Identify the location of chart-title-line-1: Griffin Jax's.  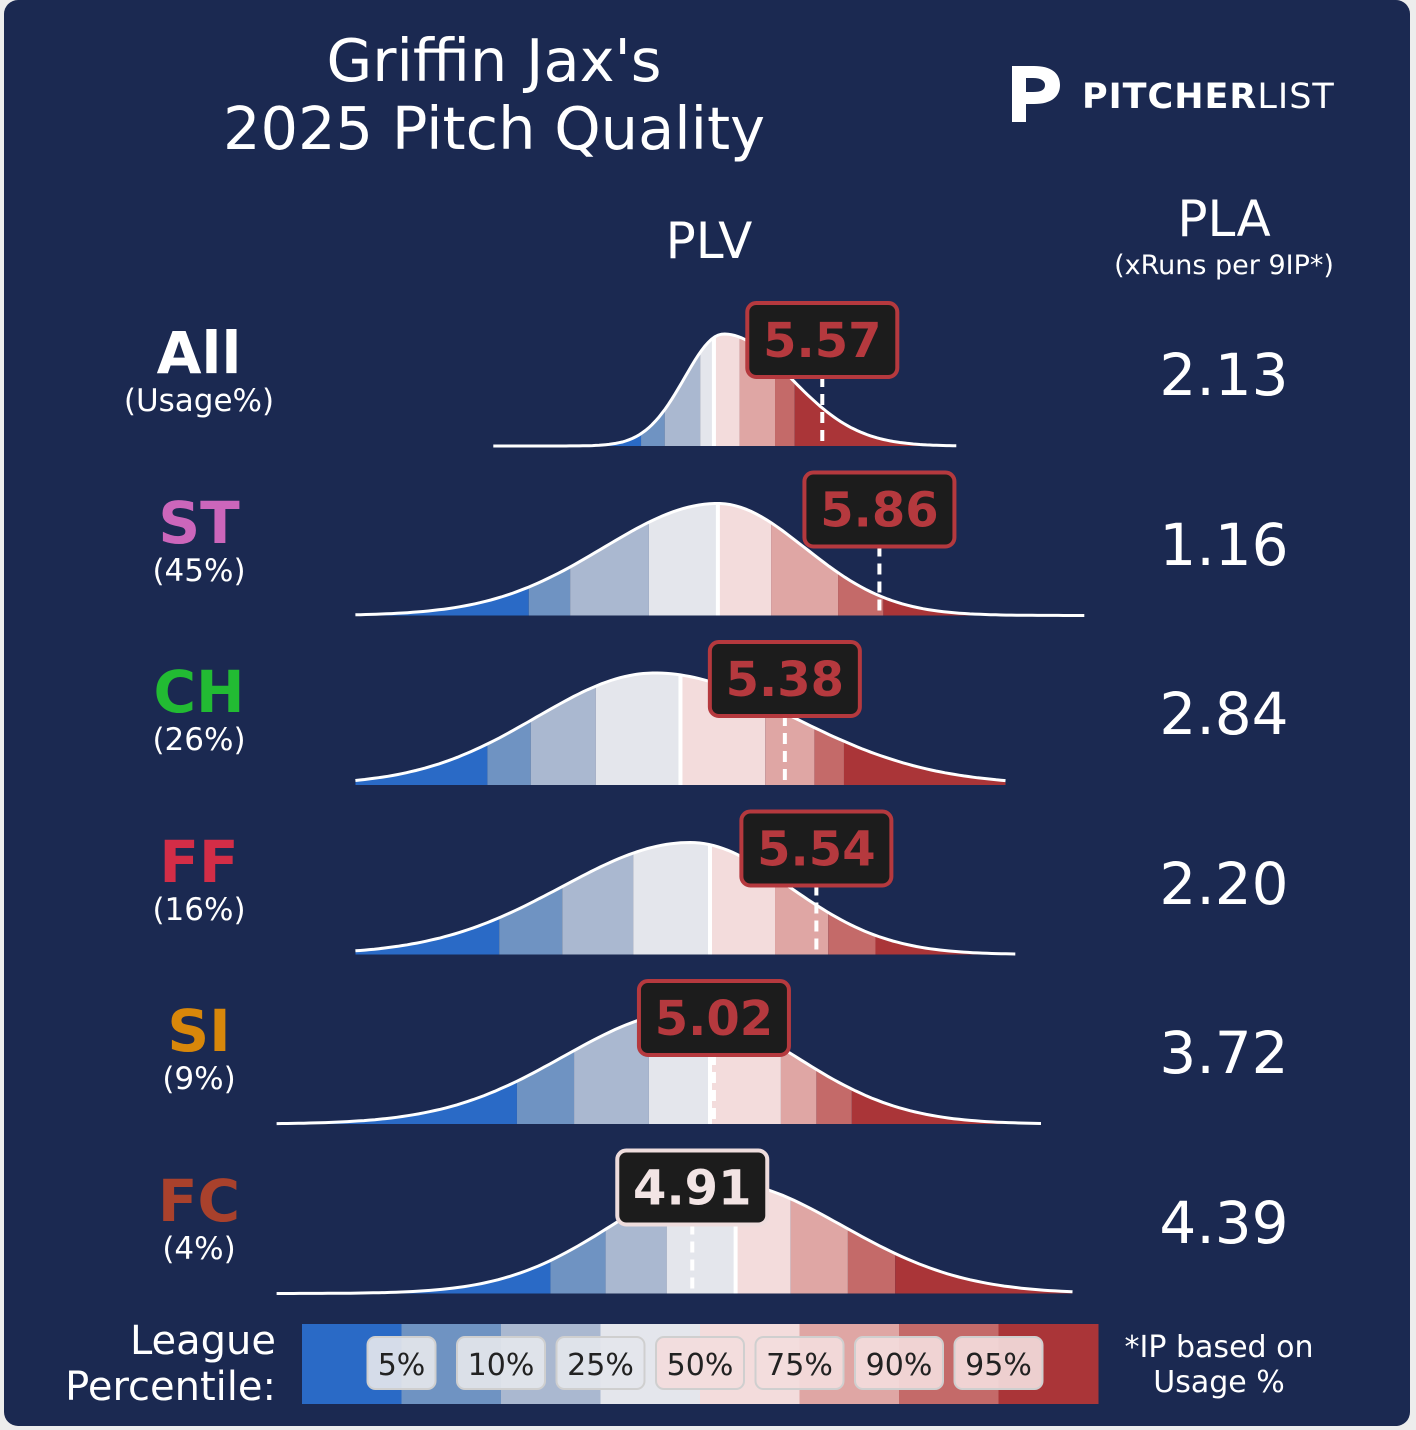
(494, 60).